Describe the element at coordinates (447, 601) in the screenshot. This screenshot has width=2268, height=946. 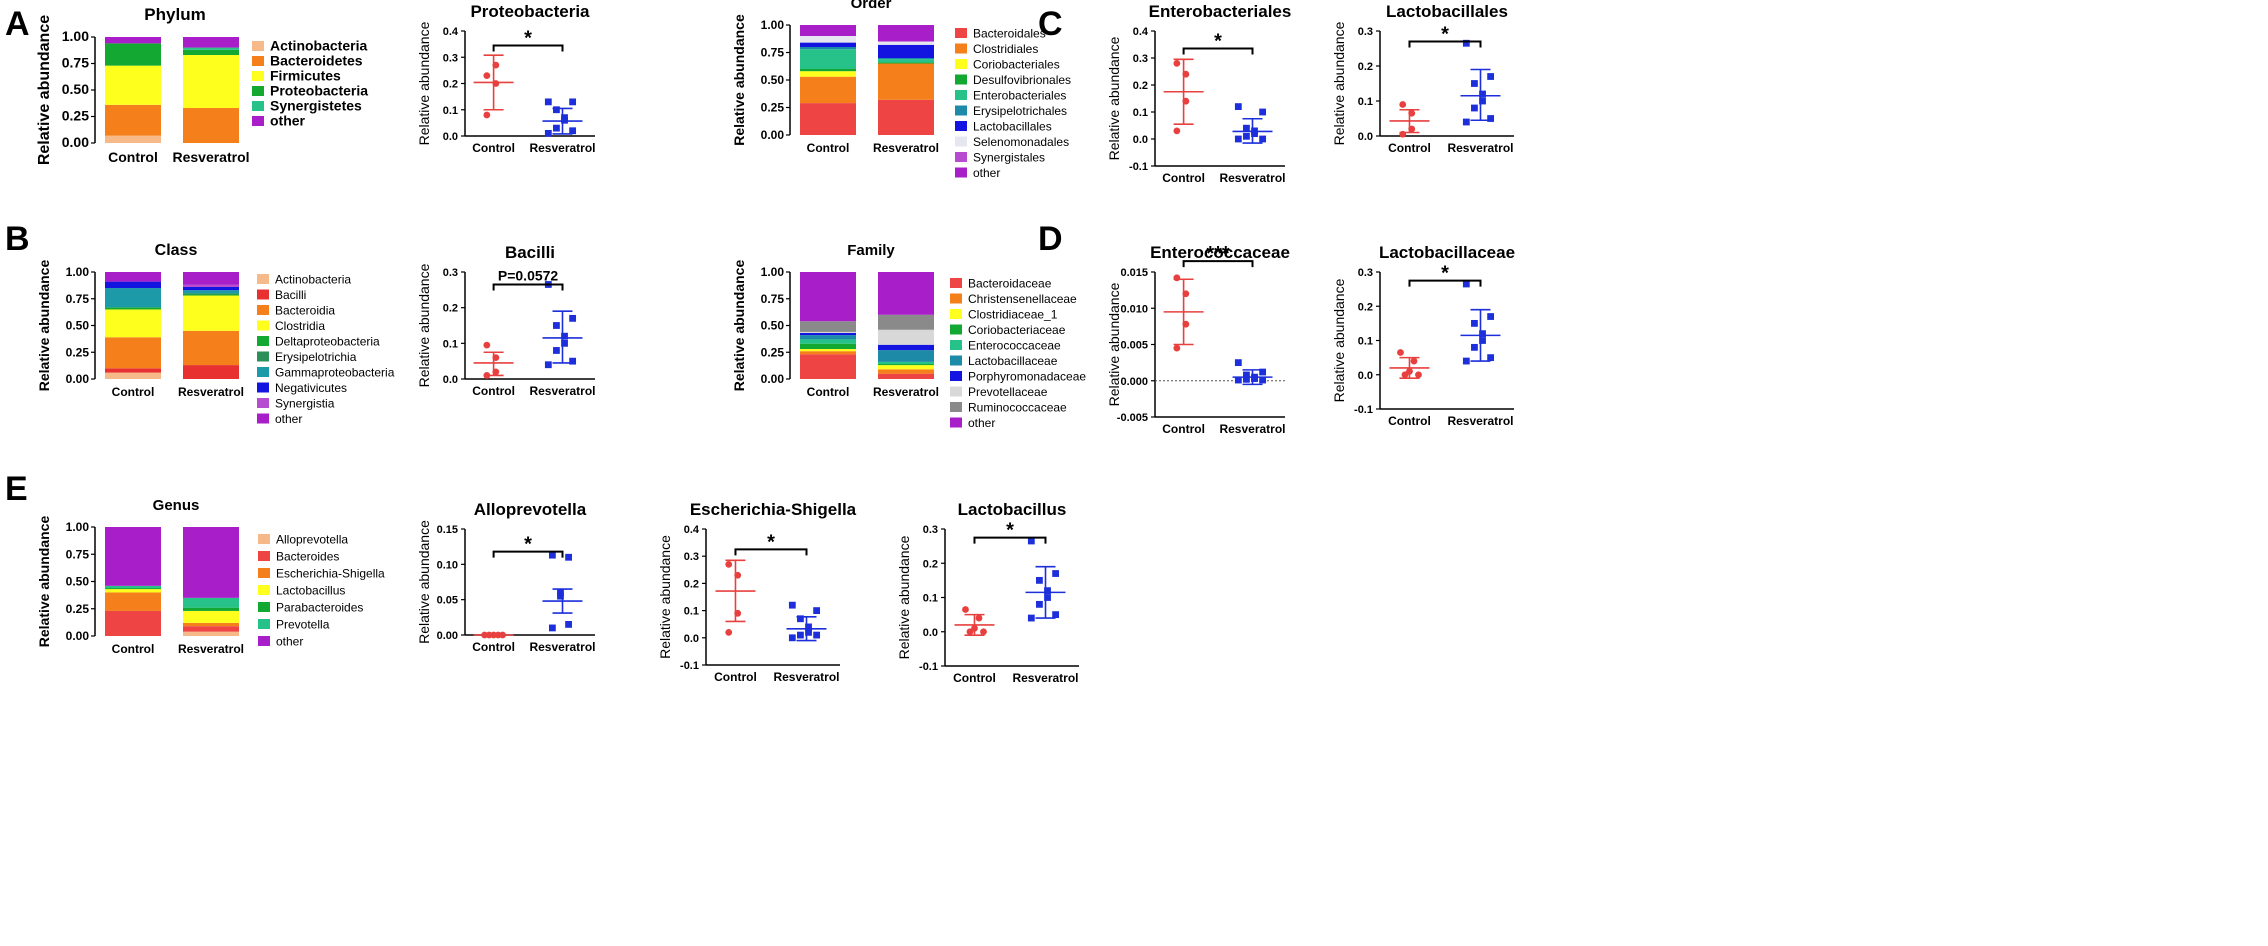
I see `y-tick-label: 0.05` at that location.